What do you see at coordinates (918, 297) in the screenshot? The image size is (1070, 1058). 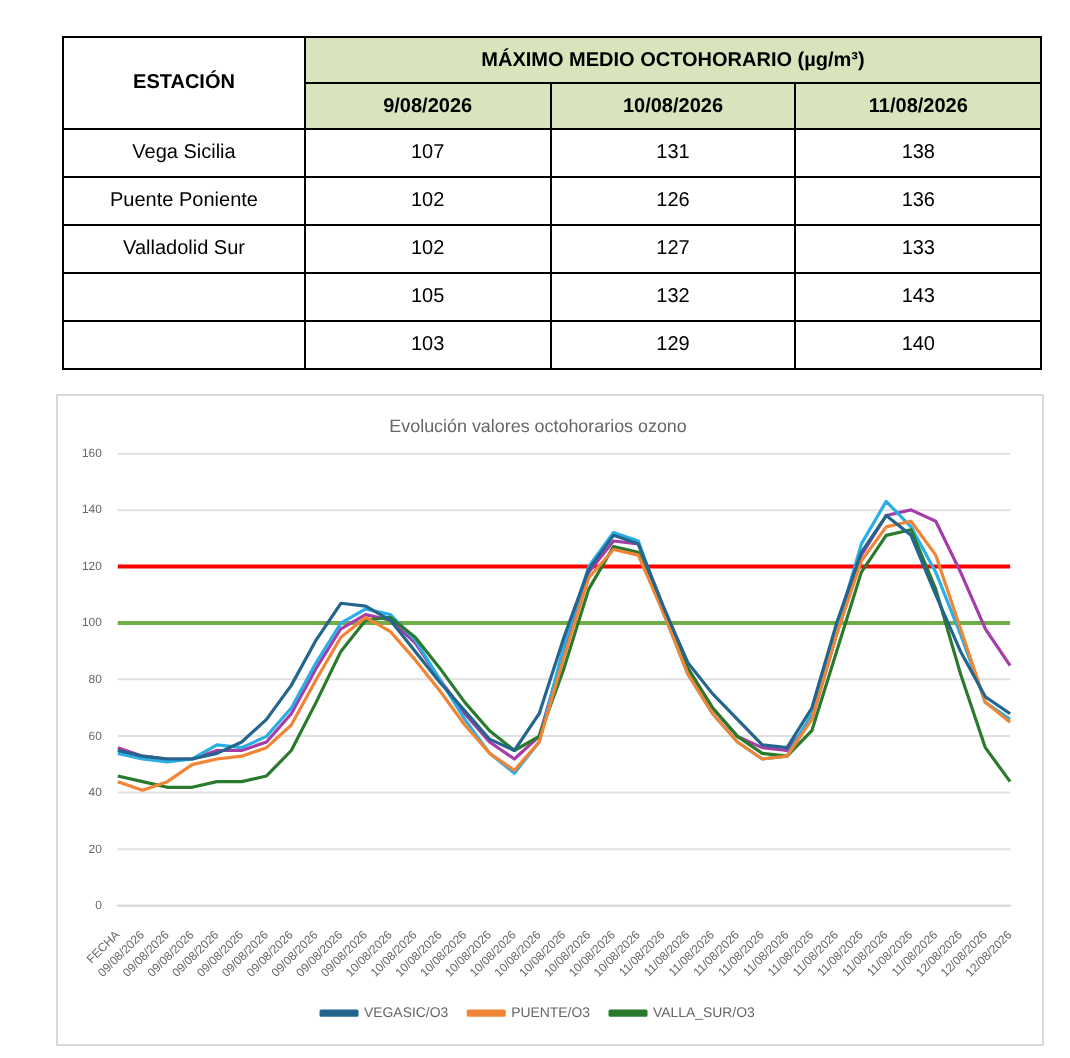 I see `data-label: 143` at bounding box center [918, 297].